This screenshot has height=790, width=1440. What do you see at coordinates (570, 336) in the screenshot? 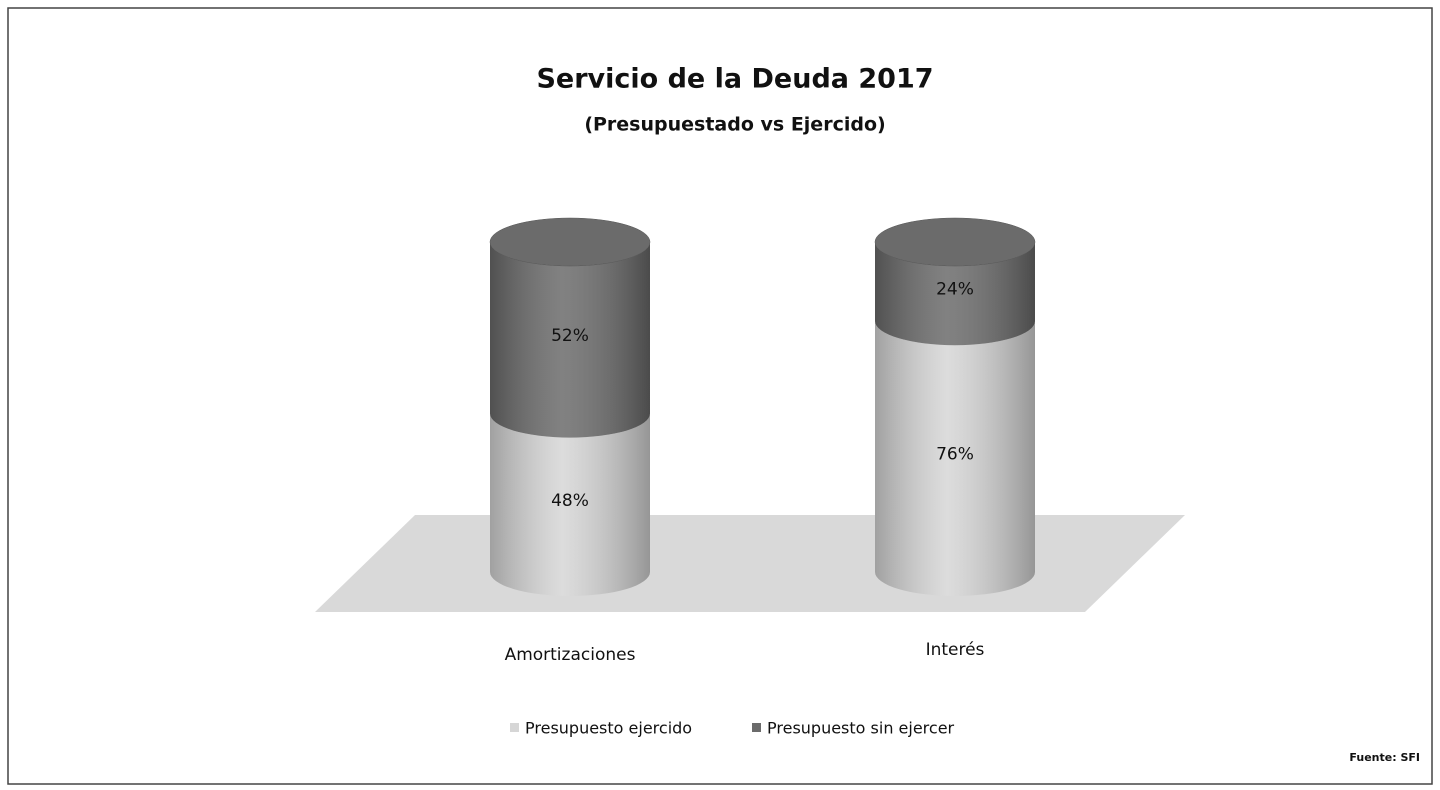
I see `data-label: 52%` at bounding box center [570, 336].